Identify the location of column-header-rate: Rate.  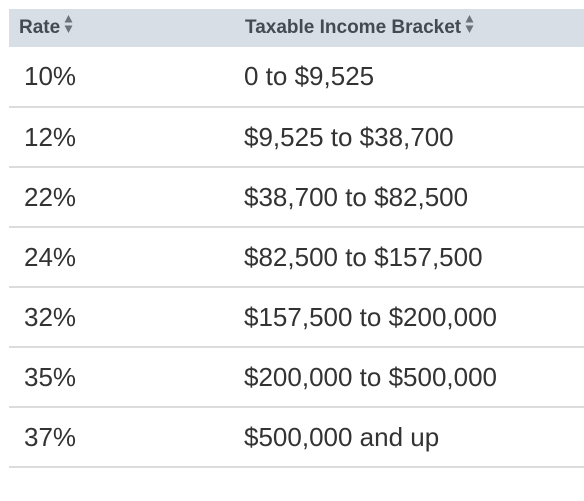
(121, 28).